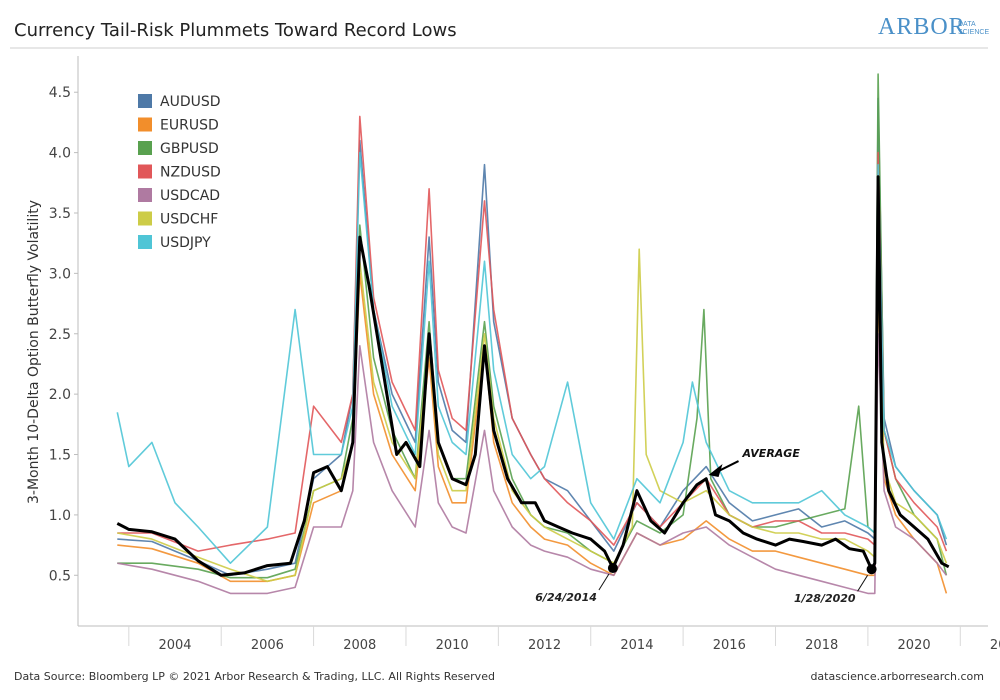 The height and width of the screenshot is (700, 1000). What do you see at coordinates (897, 676) in the screenshot?
I see `website-link: datascience.arborresearch.com` at bounding box center [897, 676].